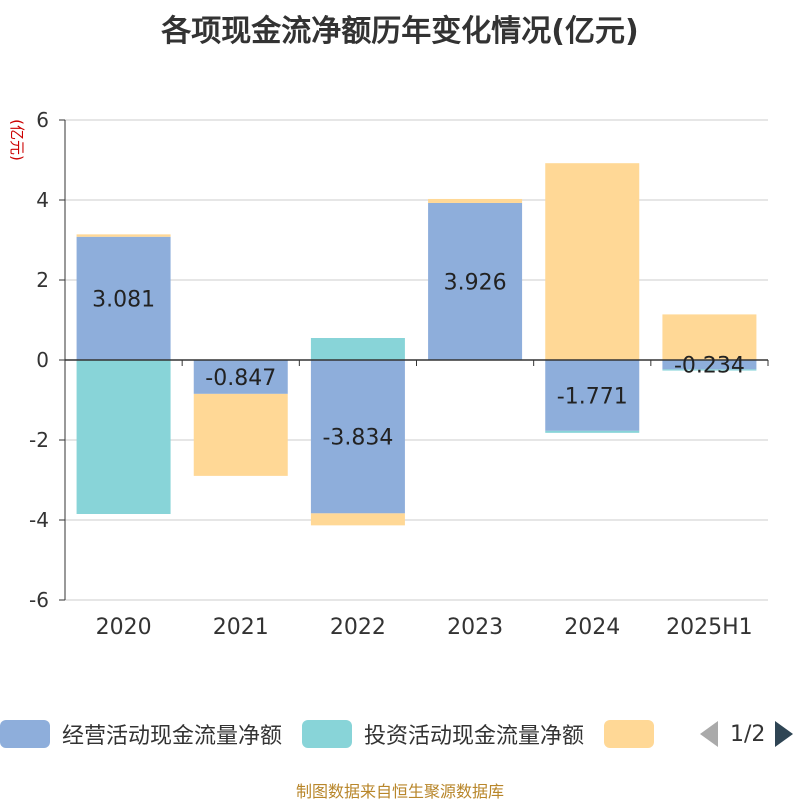 This screenshot has width=800, height=802. Describe the element at coordinates (784, 734) in the screenshot. I see `pager-next-icon` at that location.